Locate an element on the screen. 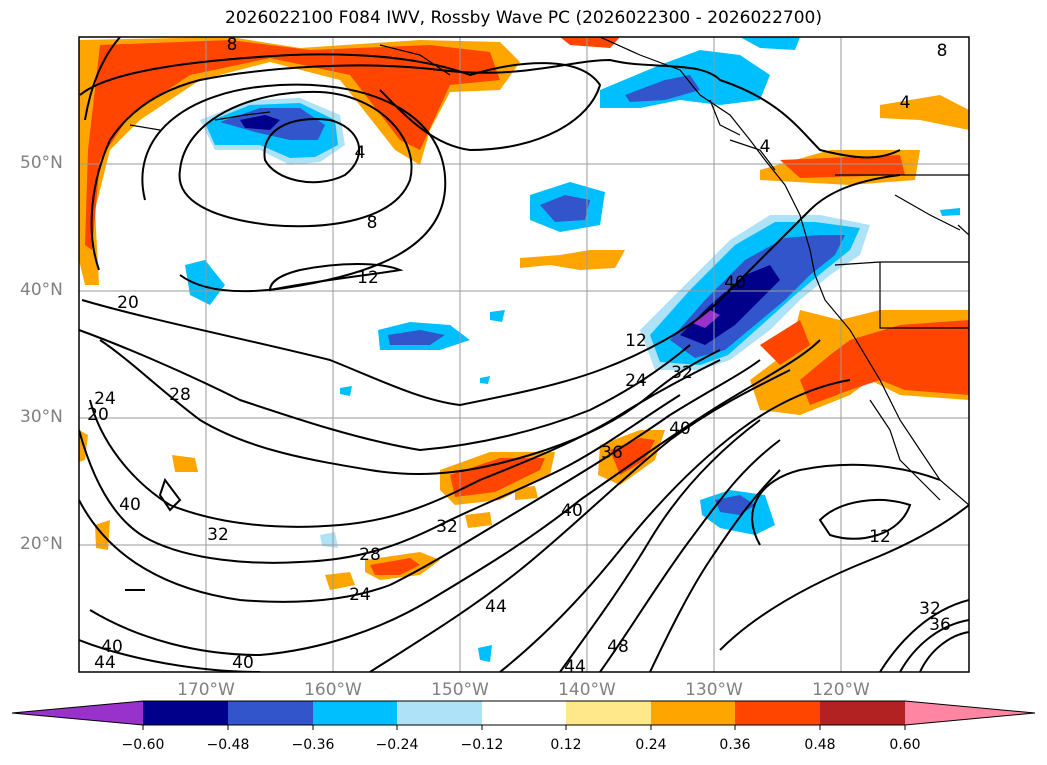 This screenshot has height=765, width=1047. colorbar-tick-label: −0.24 is located at coordinates (397, 745).